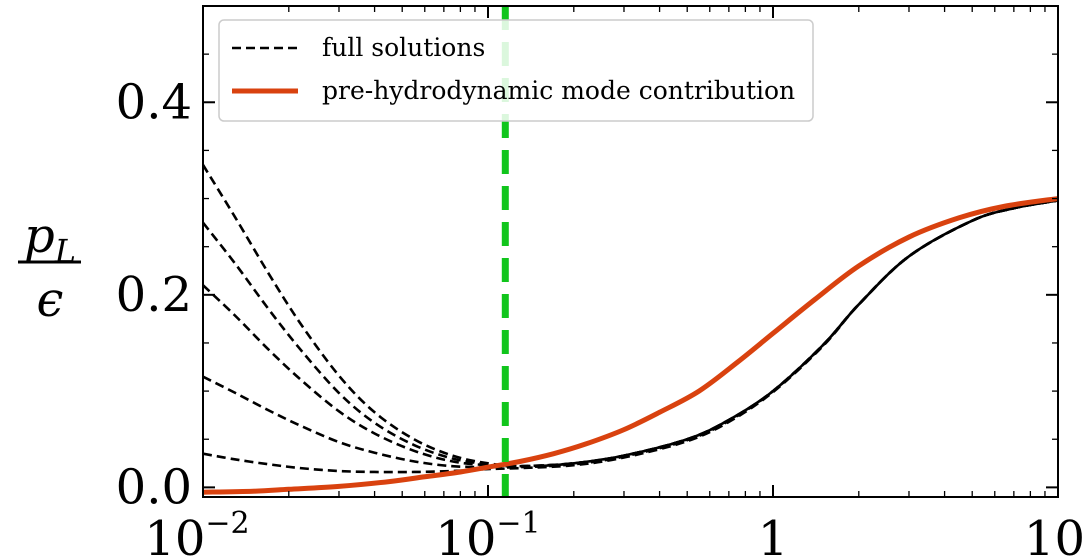  I want to click on legend-box, so click(516, 70).